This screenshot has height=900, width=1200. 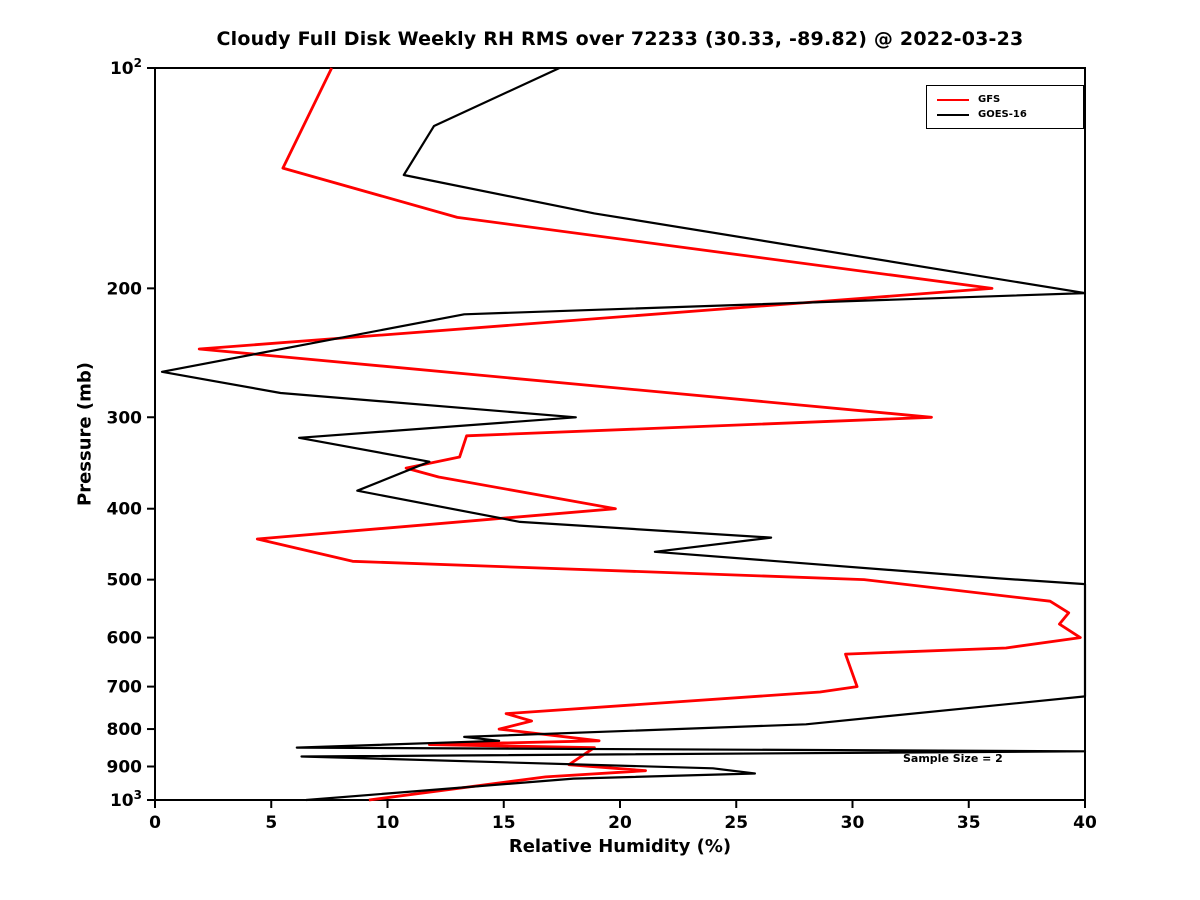 I want to click on x-tick-label: 40, so click(x=1085, y=823).